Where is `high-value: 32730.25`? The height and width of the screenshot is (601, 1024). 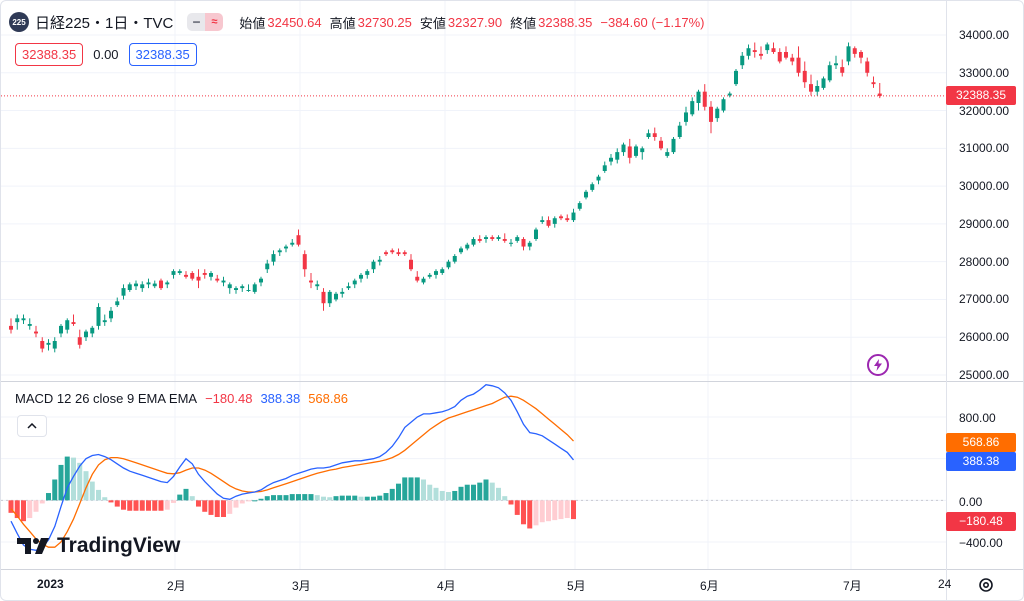
high-value: 32730.25 is located at coordinates (384, 22).